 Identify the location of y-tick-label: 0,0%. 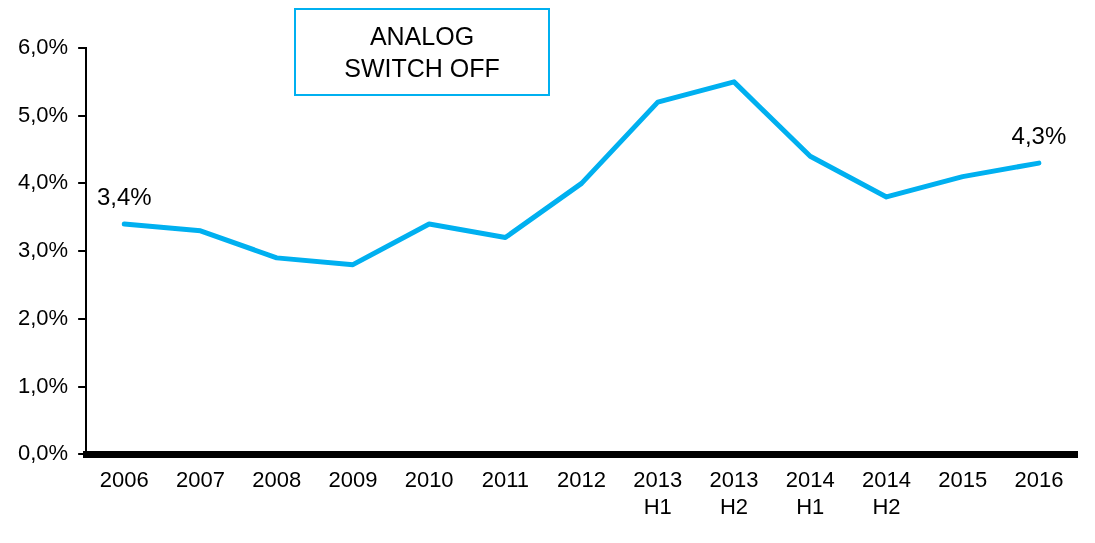
(43, 453).